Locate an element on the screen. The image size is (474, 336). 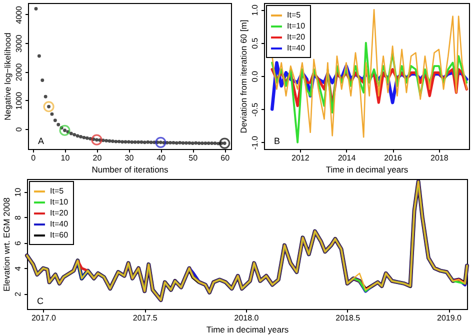
x-tick-label: 0 is located at coordinates (33, 158).